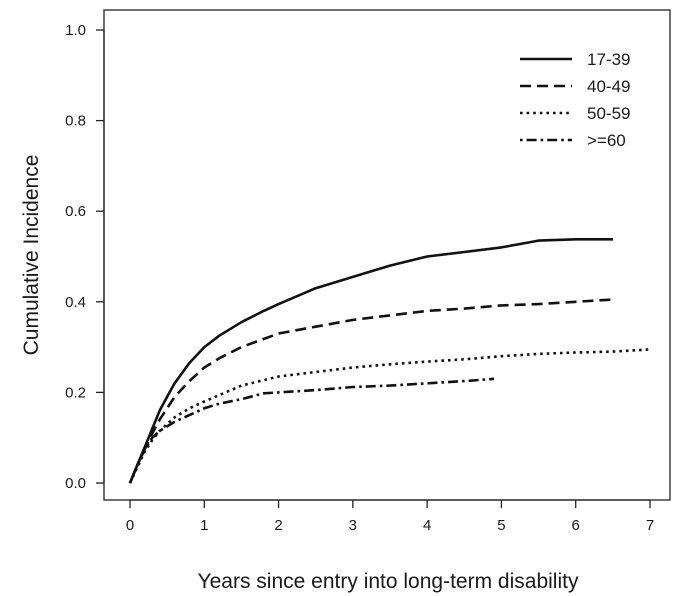 This screenshot has height=596, width=677. What do you see at coordinates (608, 59) in the screenshot?
I see `legend-label: 17-39` at bounding box center [608, 59].